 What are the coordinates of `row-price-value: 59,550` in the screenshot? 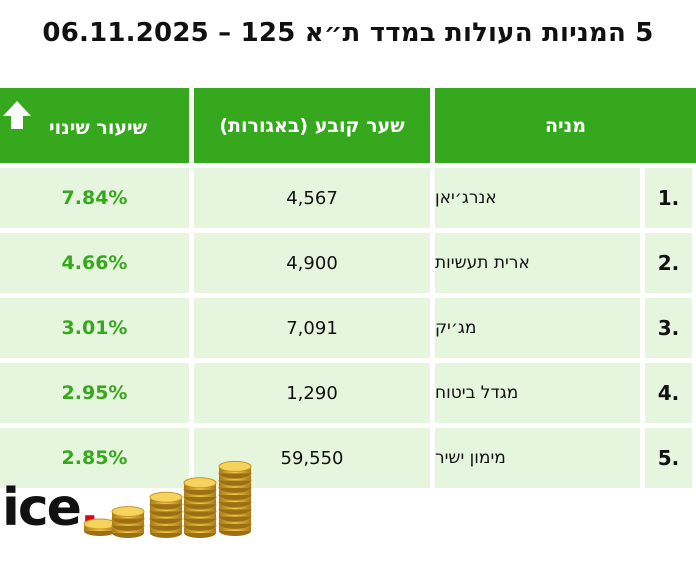 It's located at (312, 458).